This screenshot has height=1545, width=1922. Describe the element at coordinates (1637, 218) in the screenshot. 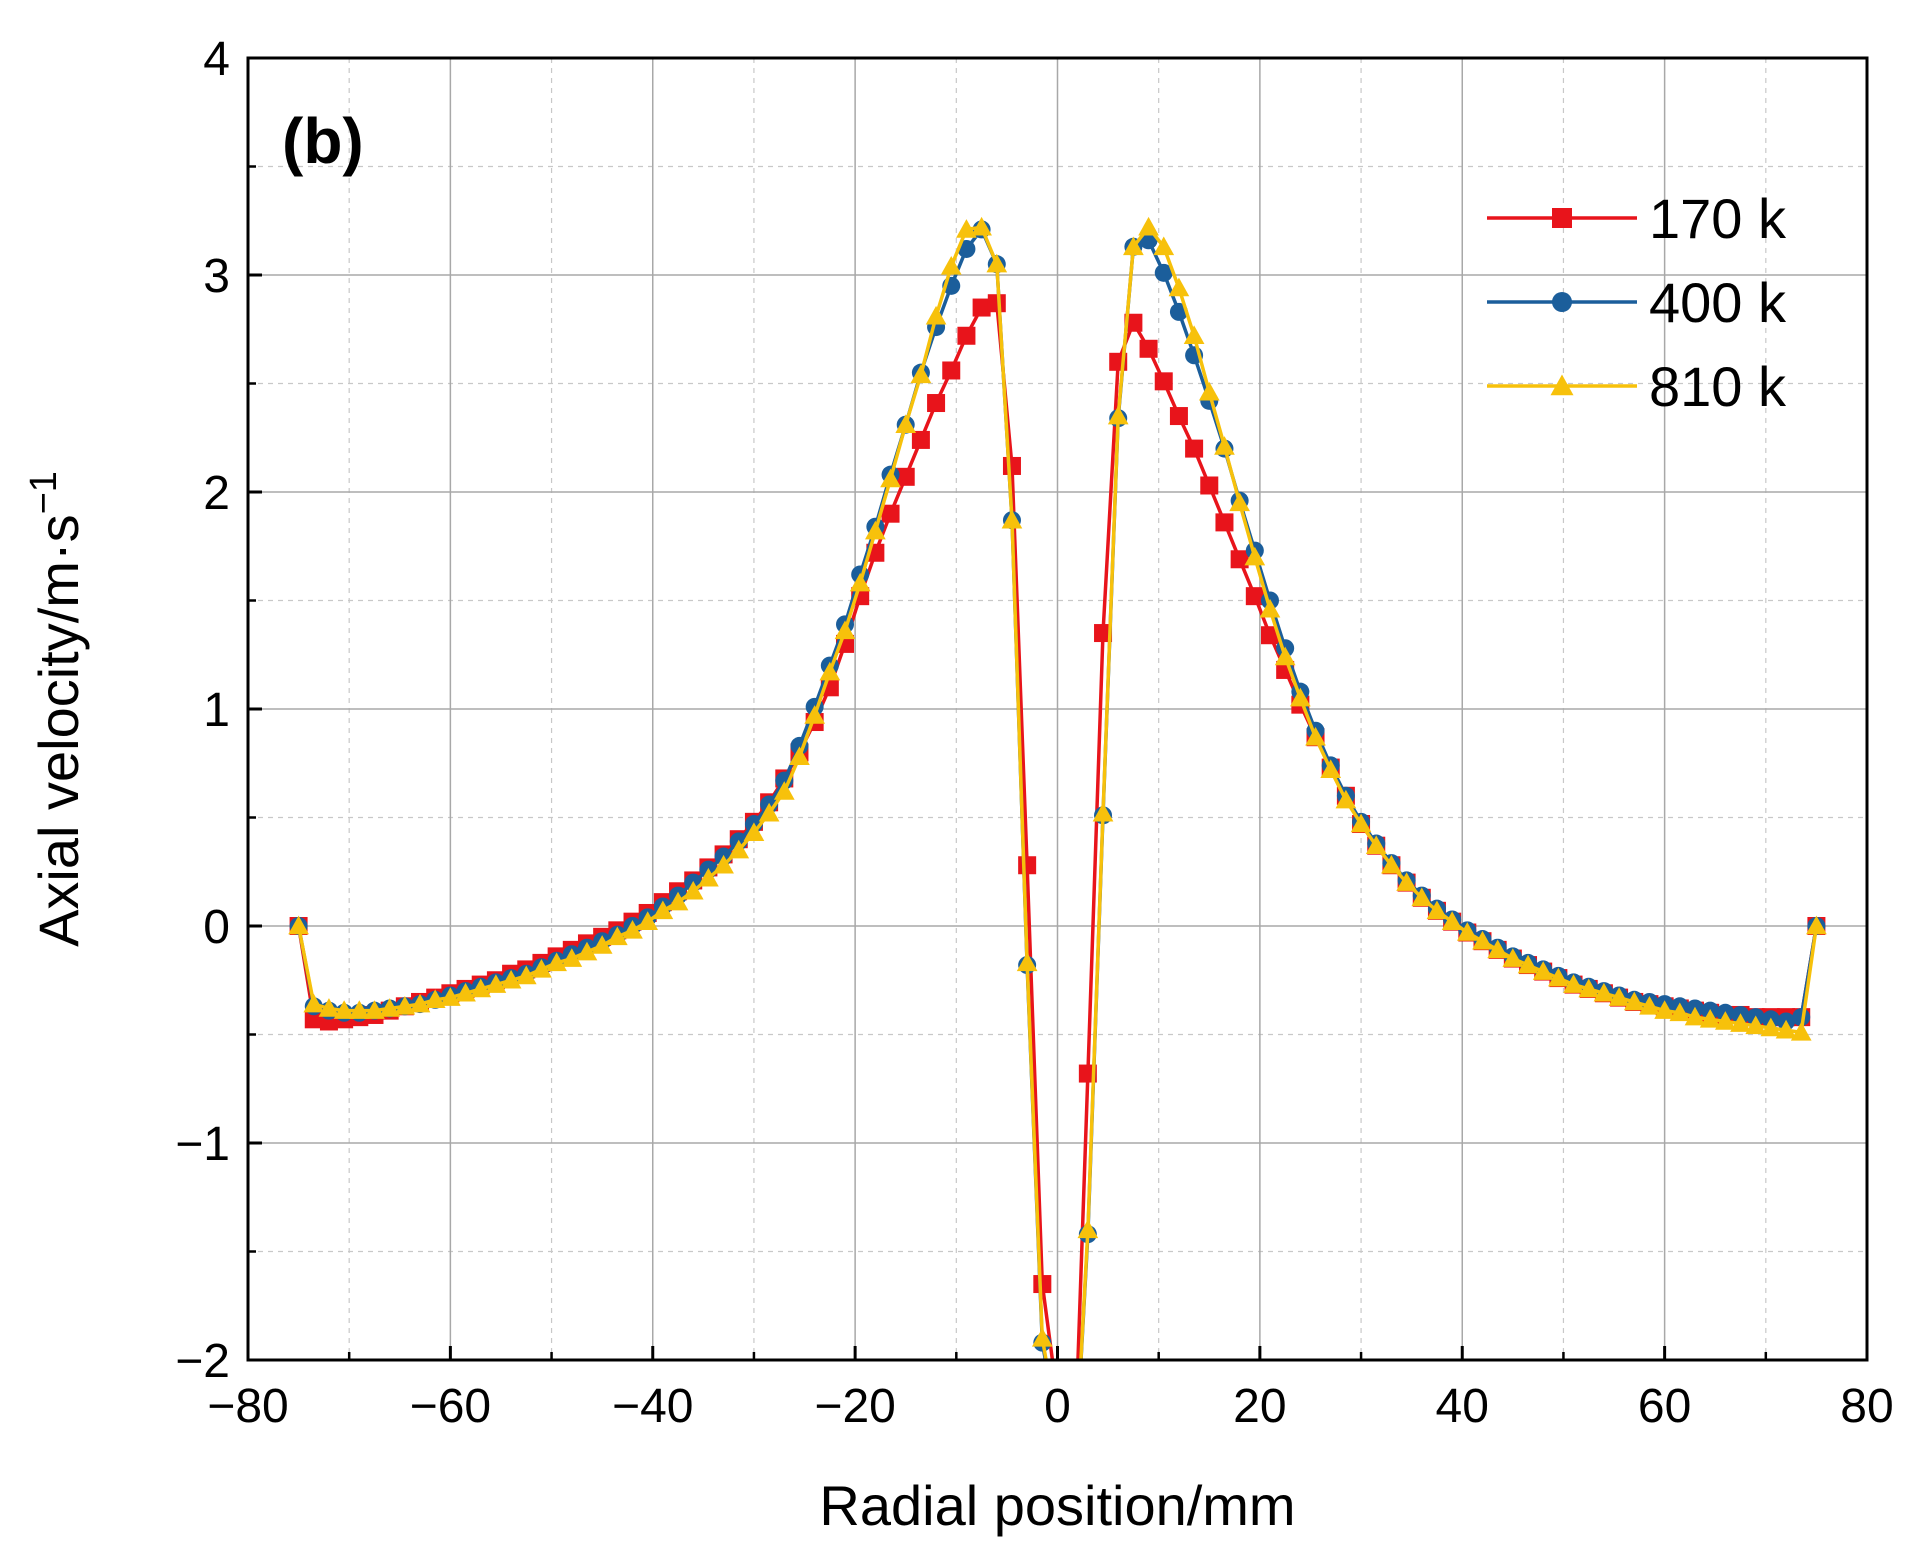

I see `legend-item: 170 k` at that location.